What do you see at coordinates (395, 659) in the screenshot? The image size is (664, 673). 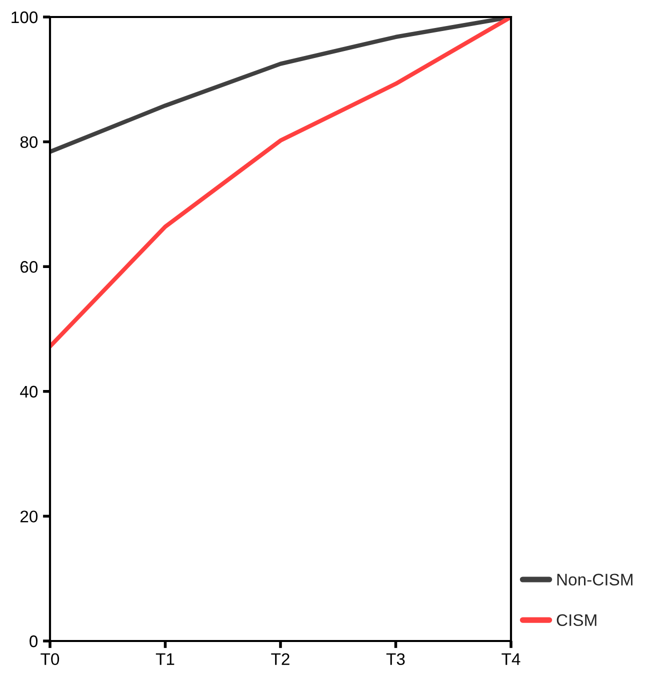 I see `x-tick-label: T3` at bounding box center [395, 659].